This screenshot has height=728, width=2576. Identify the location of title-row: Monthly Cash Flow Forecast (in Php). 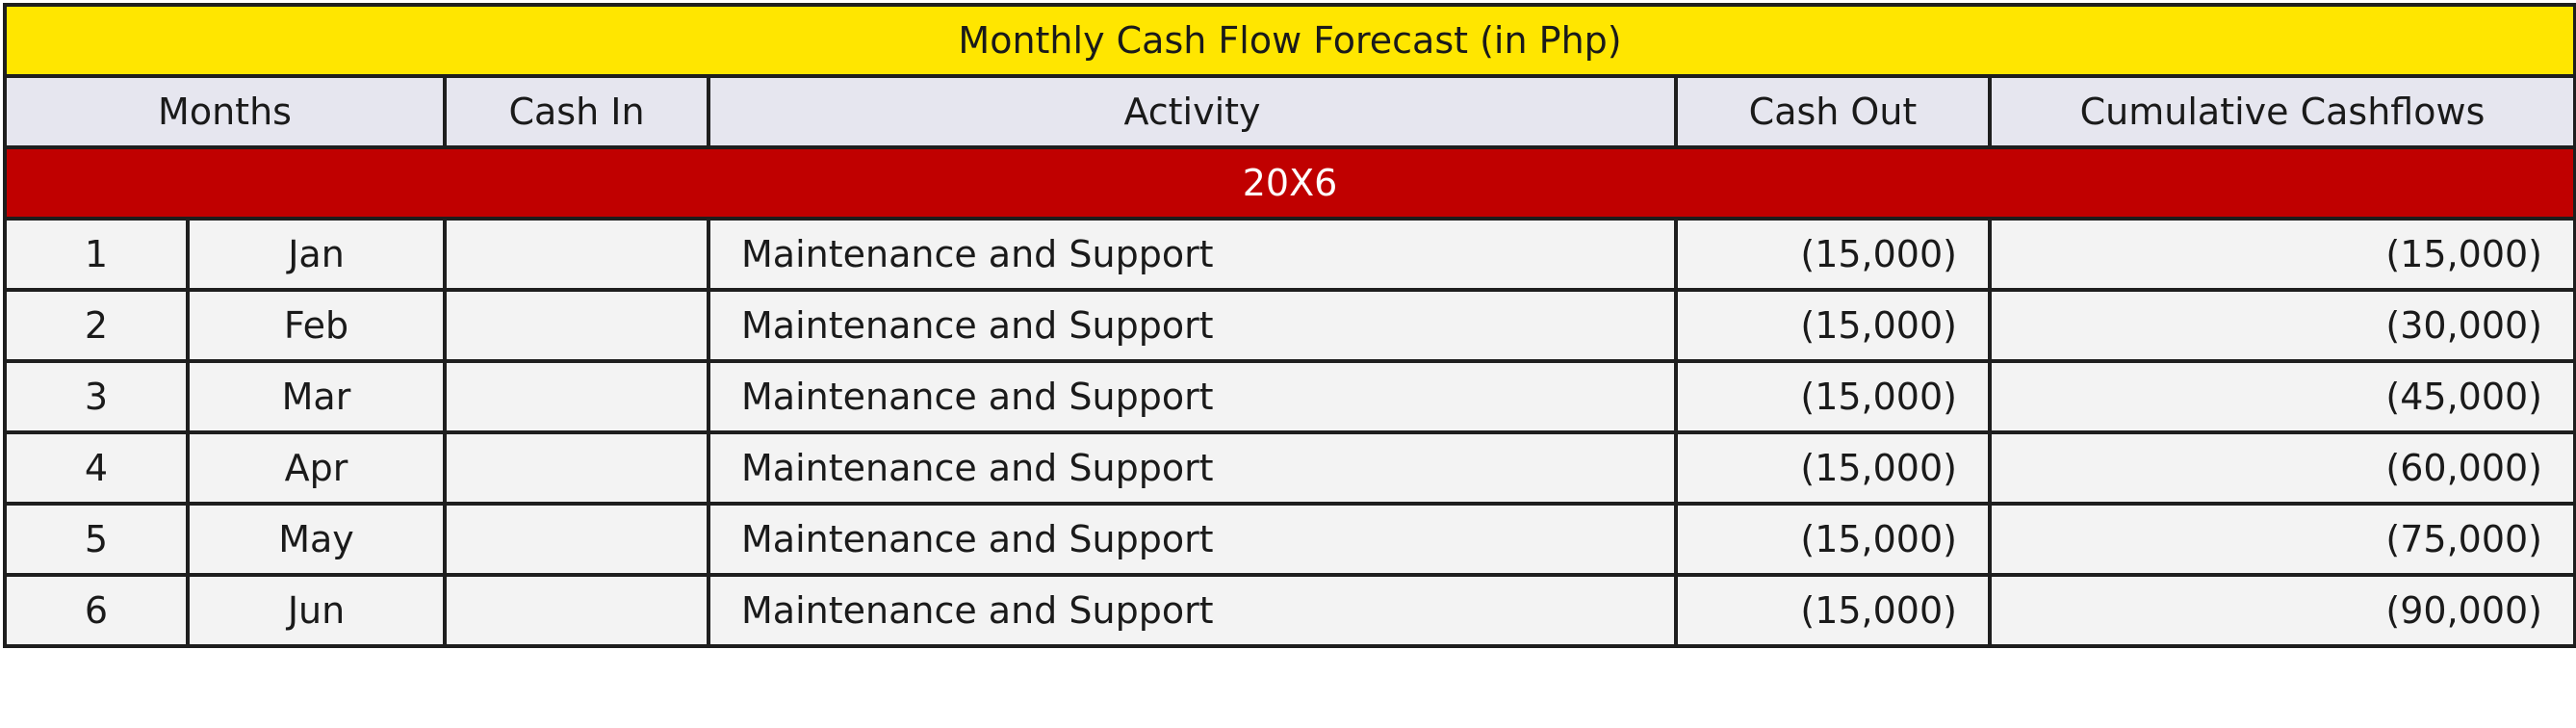
(1289, 40).